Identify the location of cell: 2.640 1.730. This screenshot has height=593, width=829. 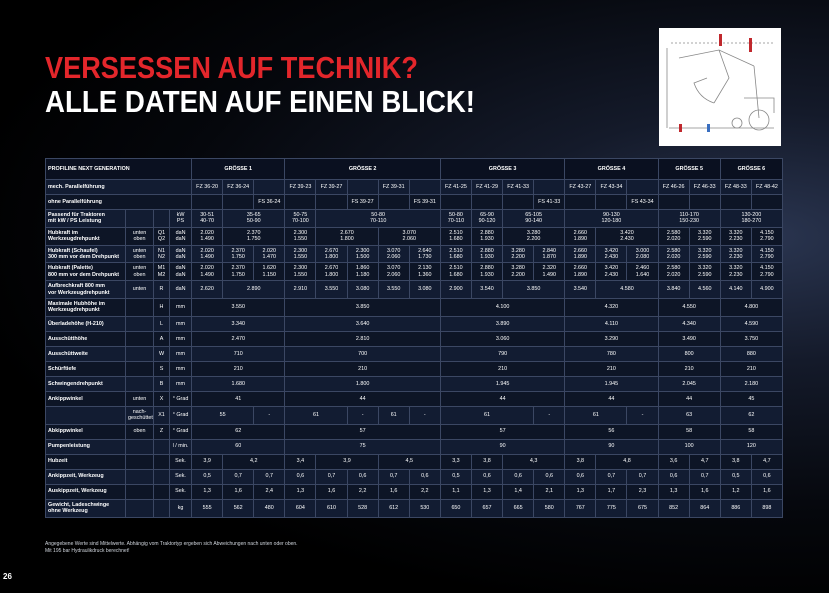
(424, 254).